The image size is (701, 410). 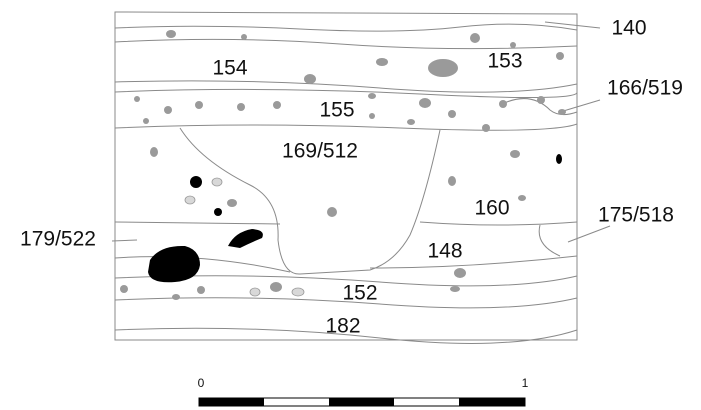 I want to click on layer-label: 155, so click(x=336, y=110).